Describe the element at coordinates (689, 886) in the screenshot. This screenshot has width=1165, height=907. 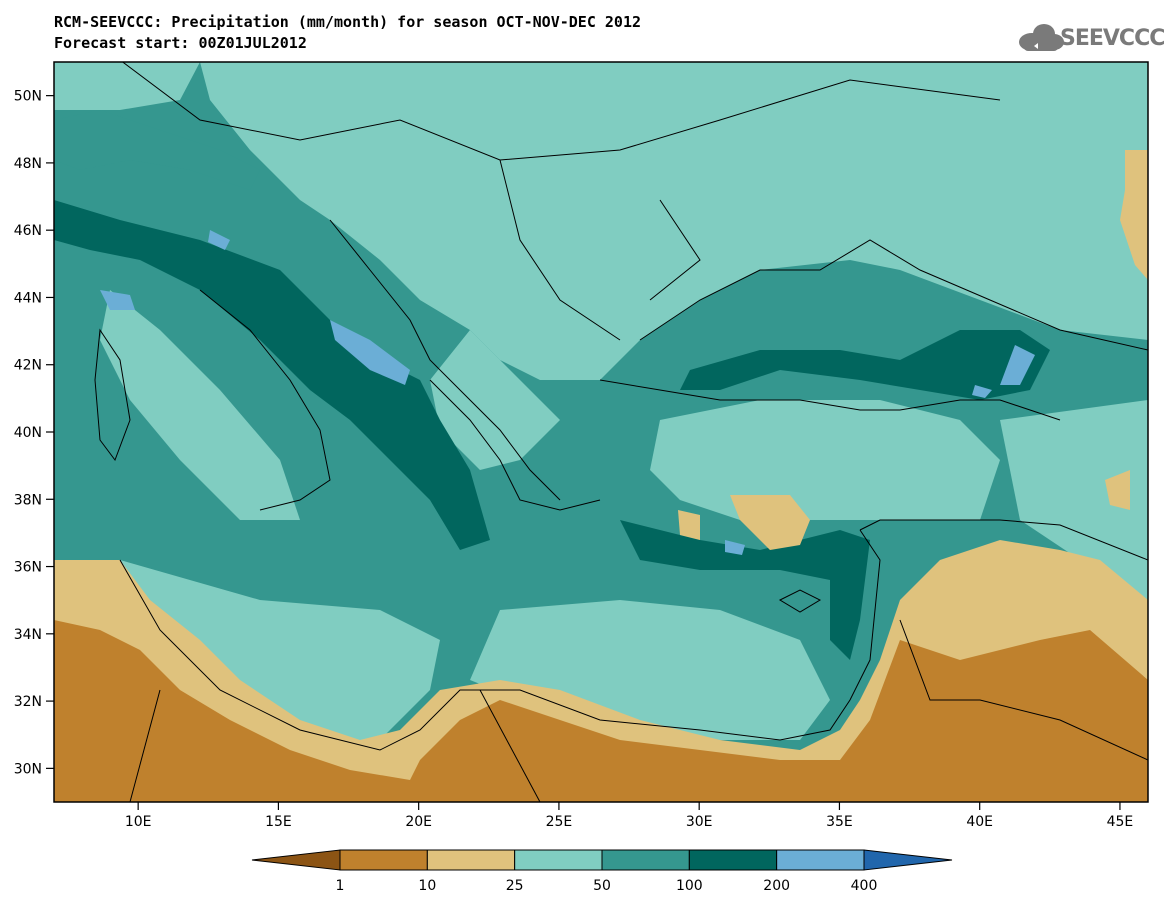
I see `colorbar-level-label: 100` at that location.